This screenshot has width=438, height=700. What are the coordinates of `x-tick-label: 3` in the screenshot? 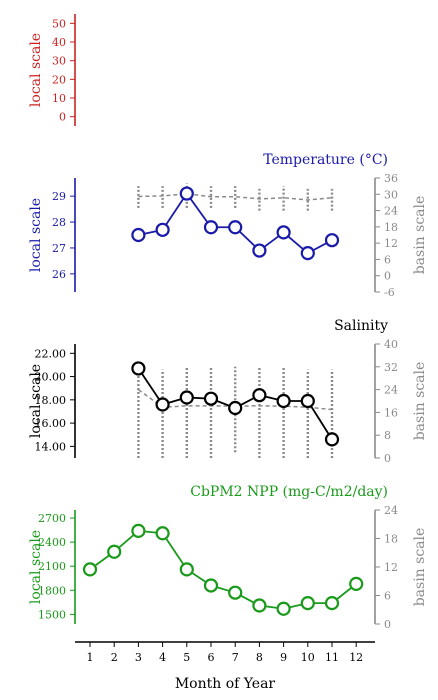 It's located at (138, 657).